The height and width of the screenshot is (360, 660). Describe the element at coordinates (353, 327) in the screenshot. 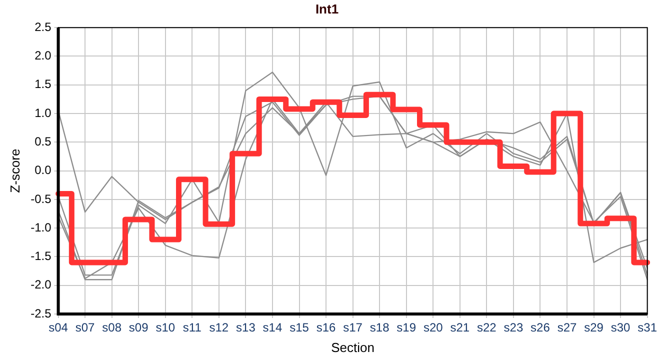

I see `x-tick-label: s17` at that location.